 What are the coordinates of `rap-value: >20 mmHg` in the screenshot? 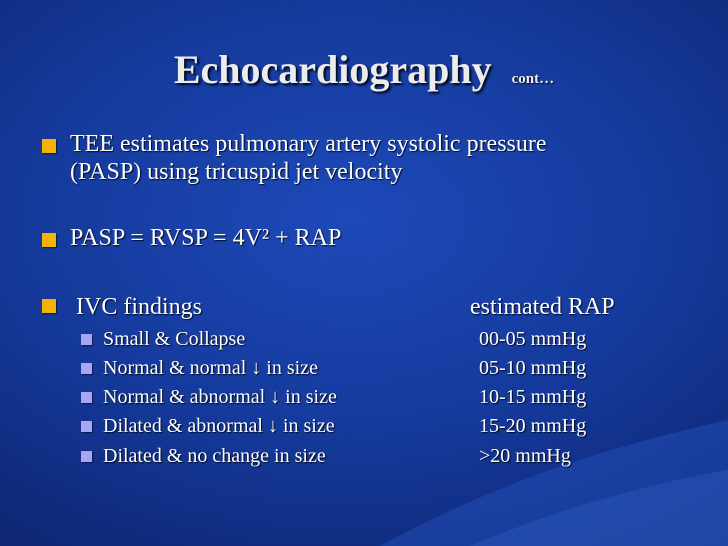 It's located at (525, 456).